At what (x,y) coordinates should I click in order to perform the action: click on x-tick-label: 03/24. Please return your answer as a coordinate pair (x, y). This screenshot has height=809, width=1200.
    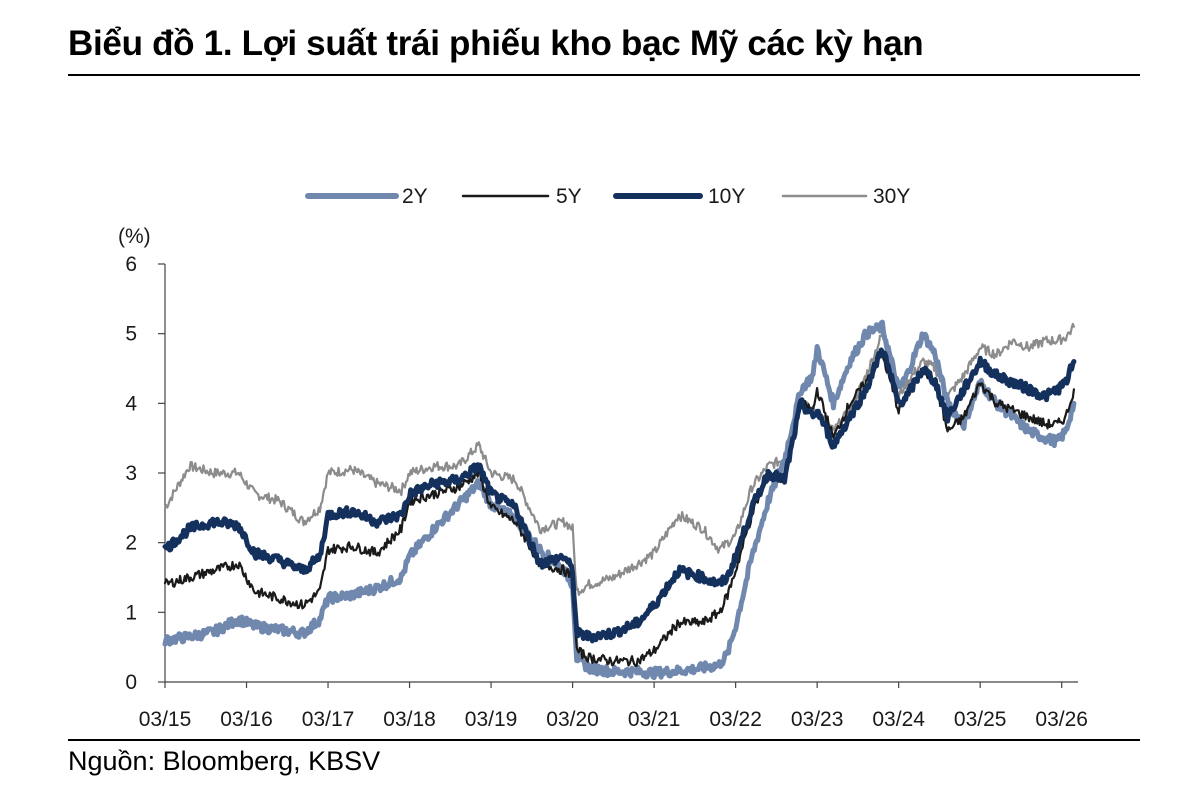
    Looking at the image, I should click on (898, 719).